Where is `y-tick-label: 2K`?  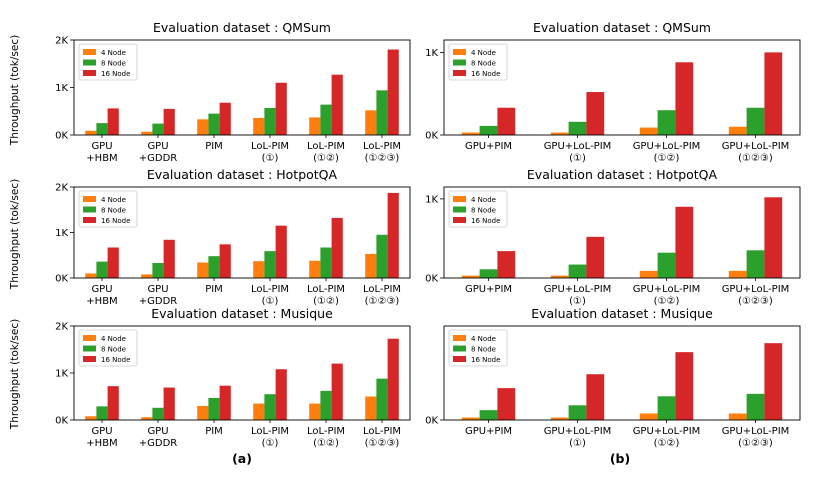 y-tick-label: 2K is located at coordinates (61, 327).